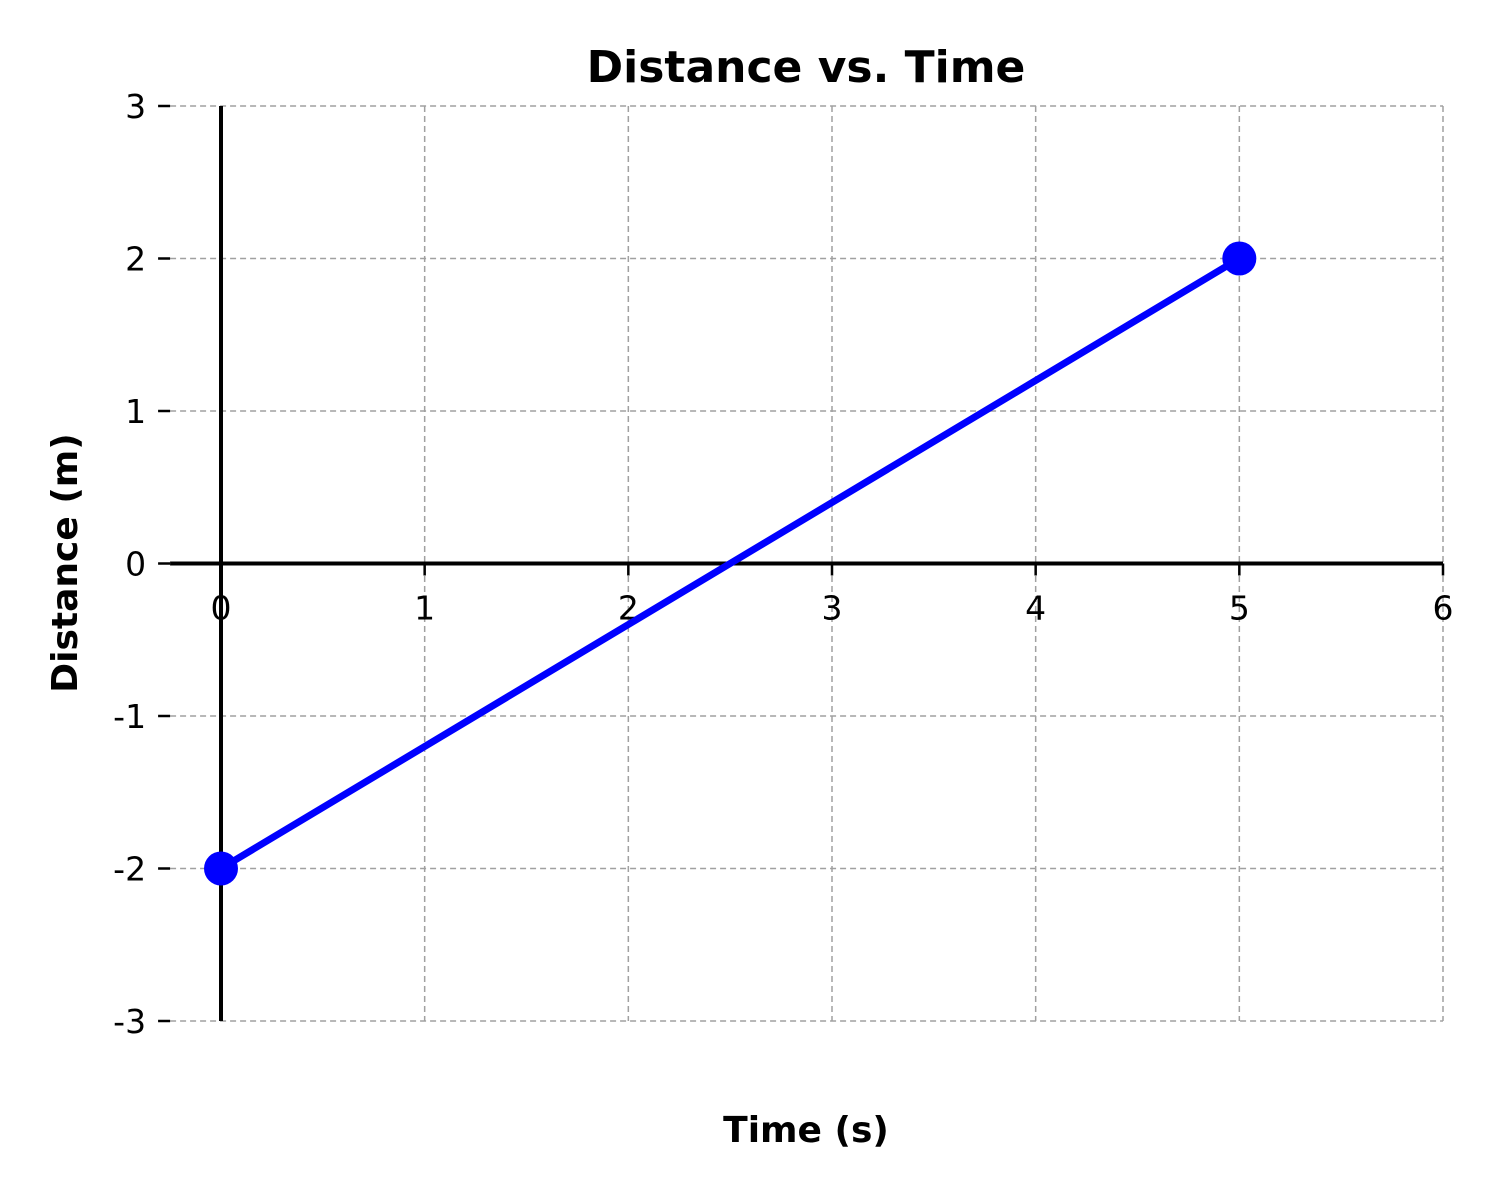 Image resolution: width=1500 pixels, height=1200 pixels. What do you see at coordinates (424, 608) in the screenshot?
I see `x-tick-label: 1` at bounding box center [424, 608].